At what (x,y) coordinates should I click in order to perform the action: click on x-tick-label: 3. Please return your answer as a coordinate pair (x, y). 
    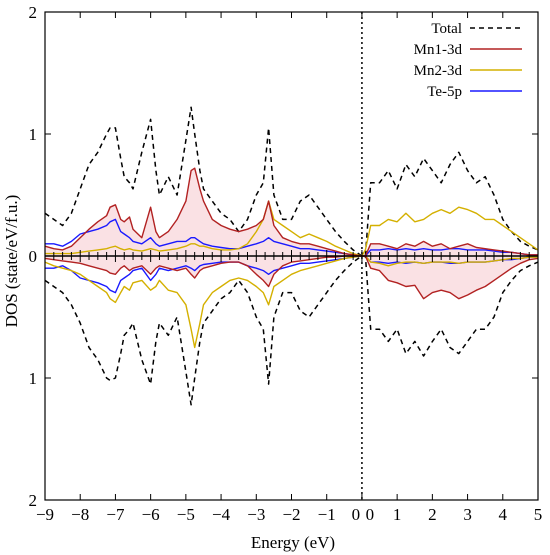
    Looking at the image, I should click on (467, 514).